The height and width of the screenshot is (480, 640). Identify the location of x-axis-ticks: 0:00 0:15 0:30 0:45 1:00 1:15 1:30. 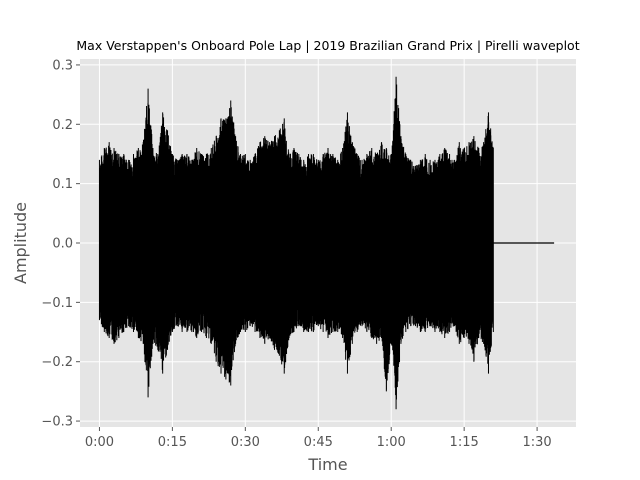
(318, 438).